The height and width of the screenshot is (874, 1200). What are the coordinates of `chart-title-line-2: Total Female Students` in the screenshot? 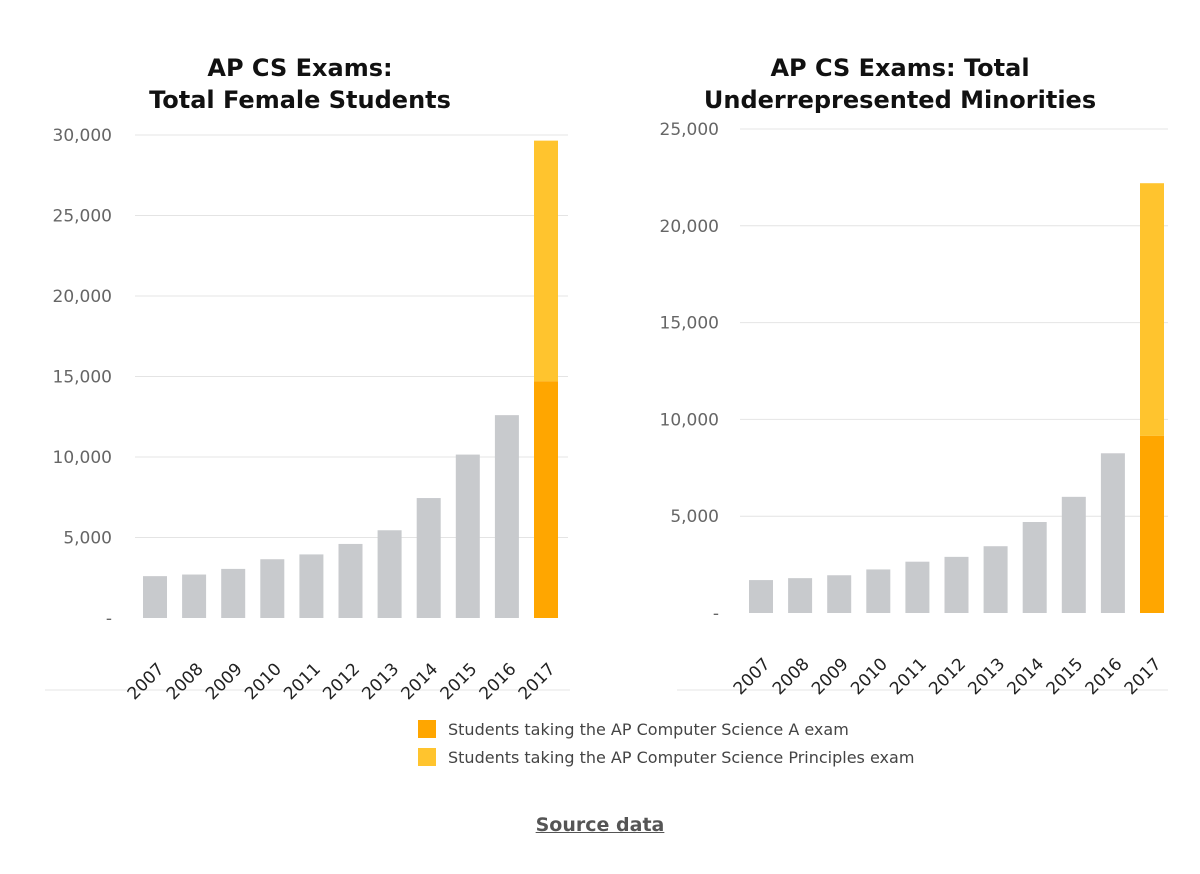 It's located at (300, 100).